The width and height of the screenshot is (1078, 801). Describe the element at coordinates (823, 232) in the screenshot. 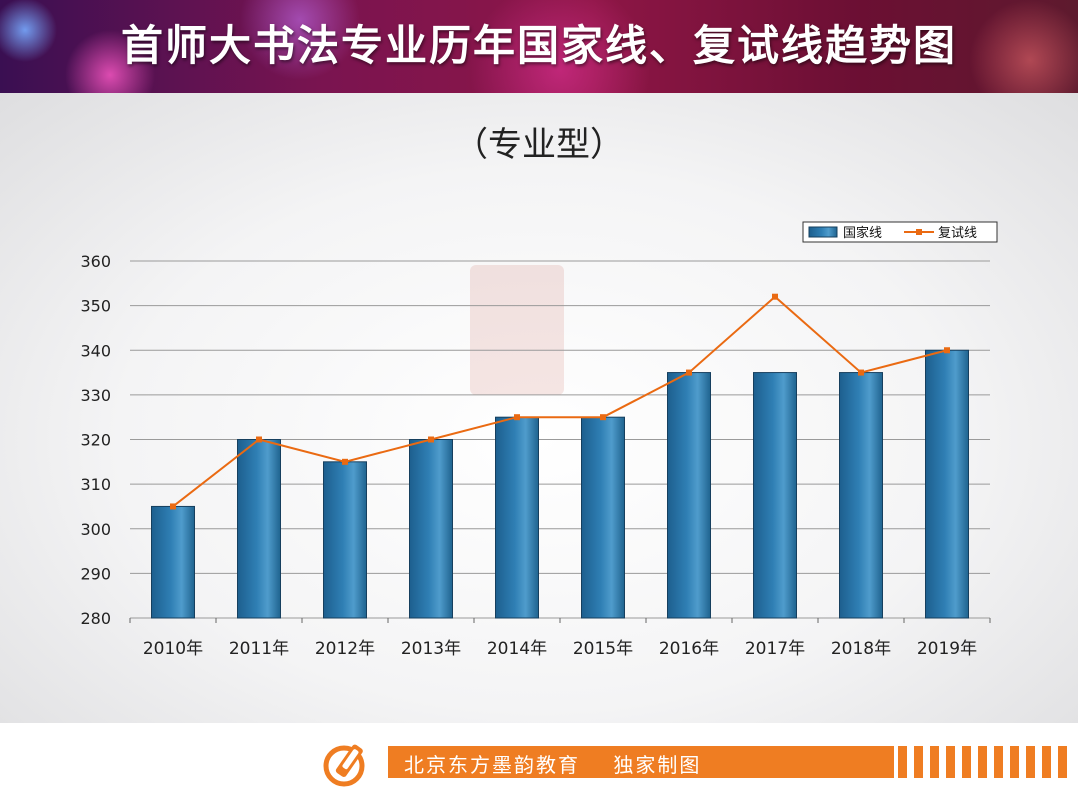

I see `legend-bar-swatch` at that location.